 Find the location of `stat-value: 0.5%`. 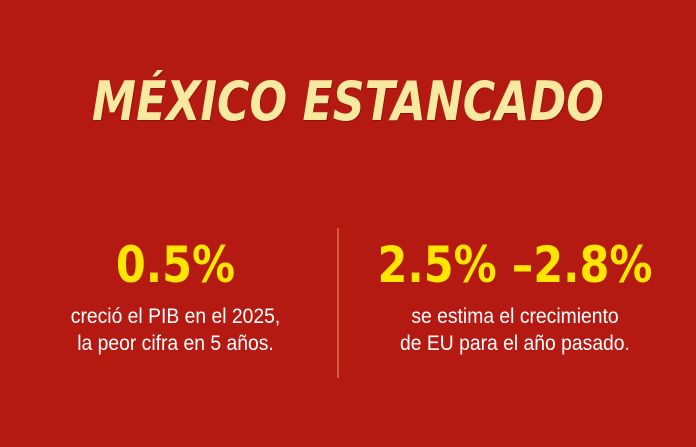

stat-value: 0.5% is located at coordinates (175, 265).